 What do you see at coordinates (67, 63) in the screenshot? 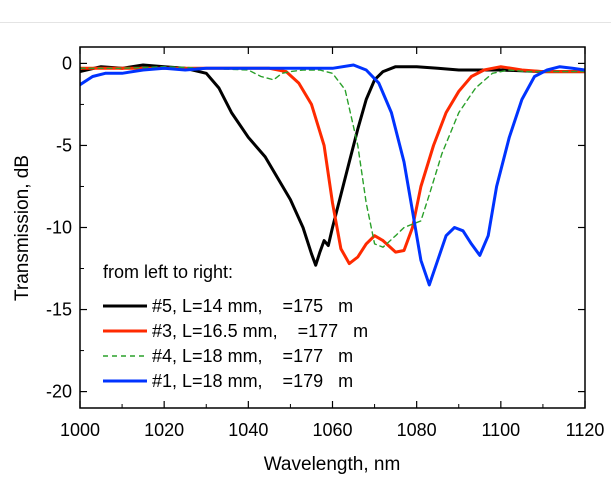
I see `y-tick-label: 0` at bounding box center [67, 63].